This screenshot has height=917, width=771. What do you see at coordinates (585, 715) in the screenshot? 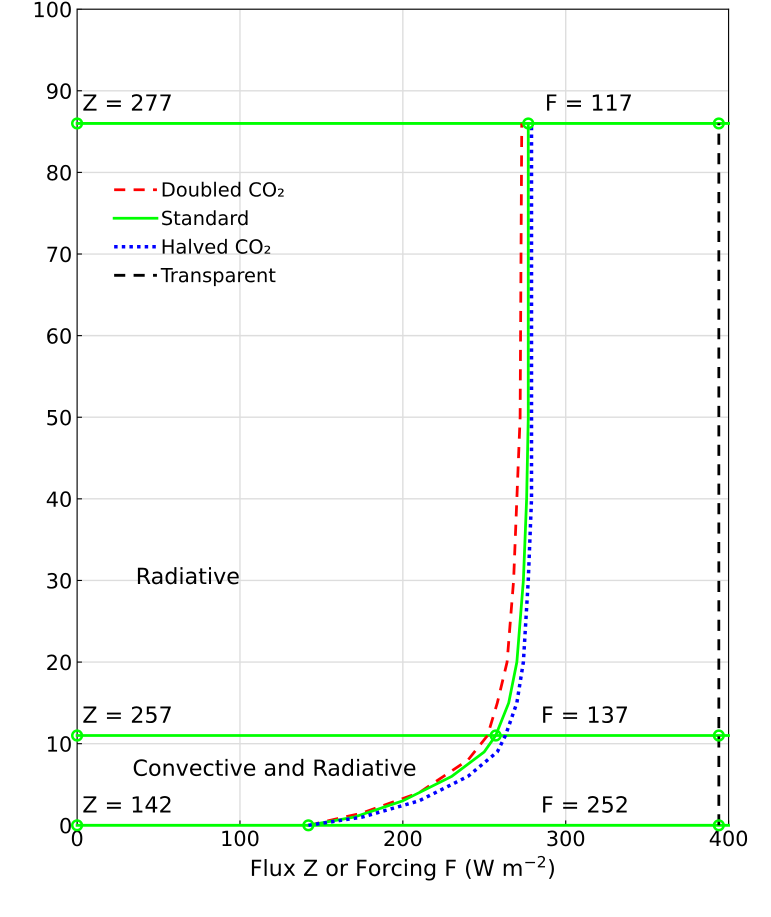
I see `annotation: F = 137` at bounding box center [585, 715].